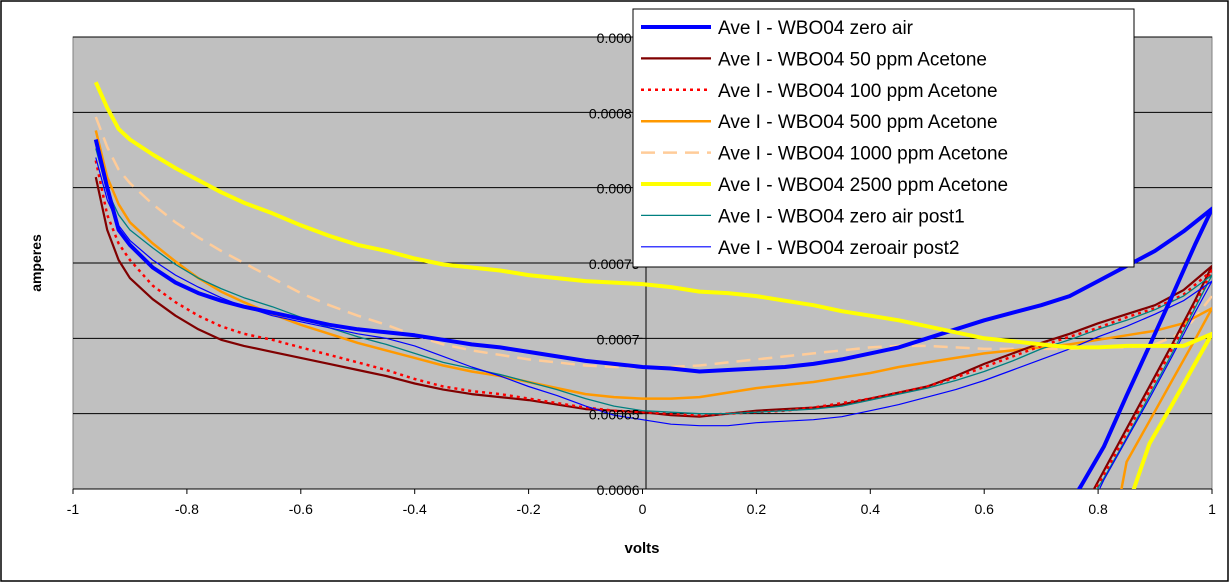  What do you see at coordinates (618, 189) in the screenshot?
I see `y-tick-label: 0.0008` at bounding box center [618, 189].